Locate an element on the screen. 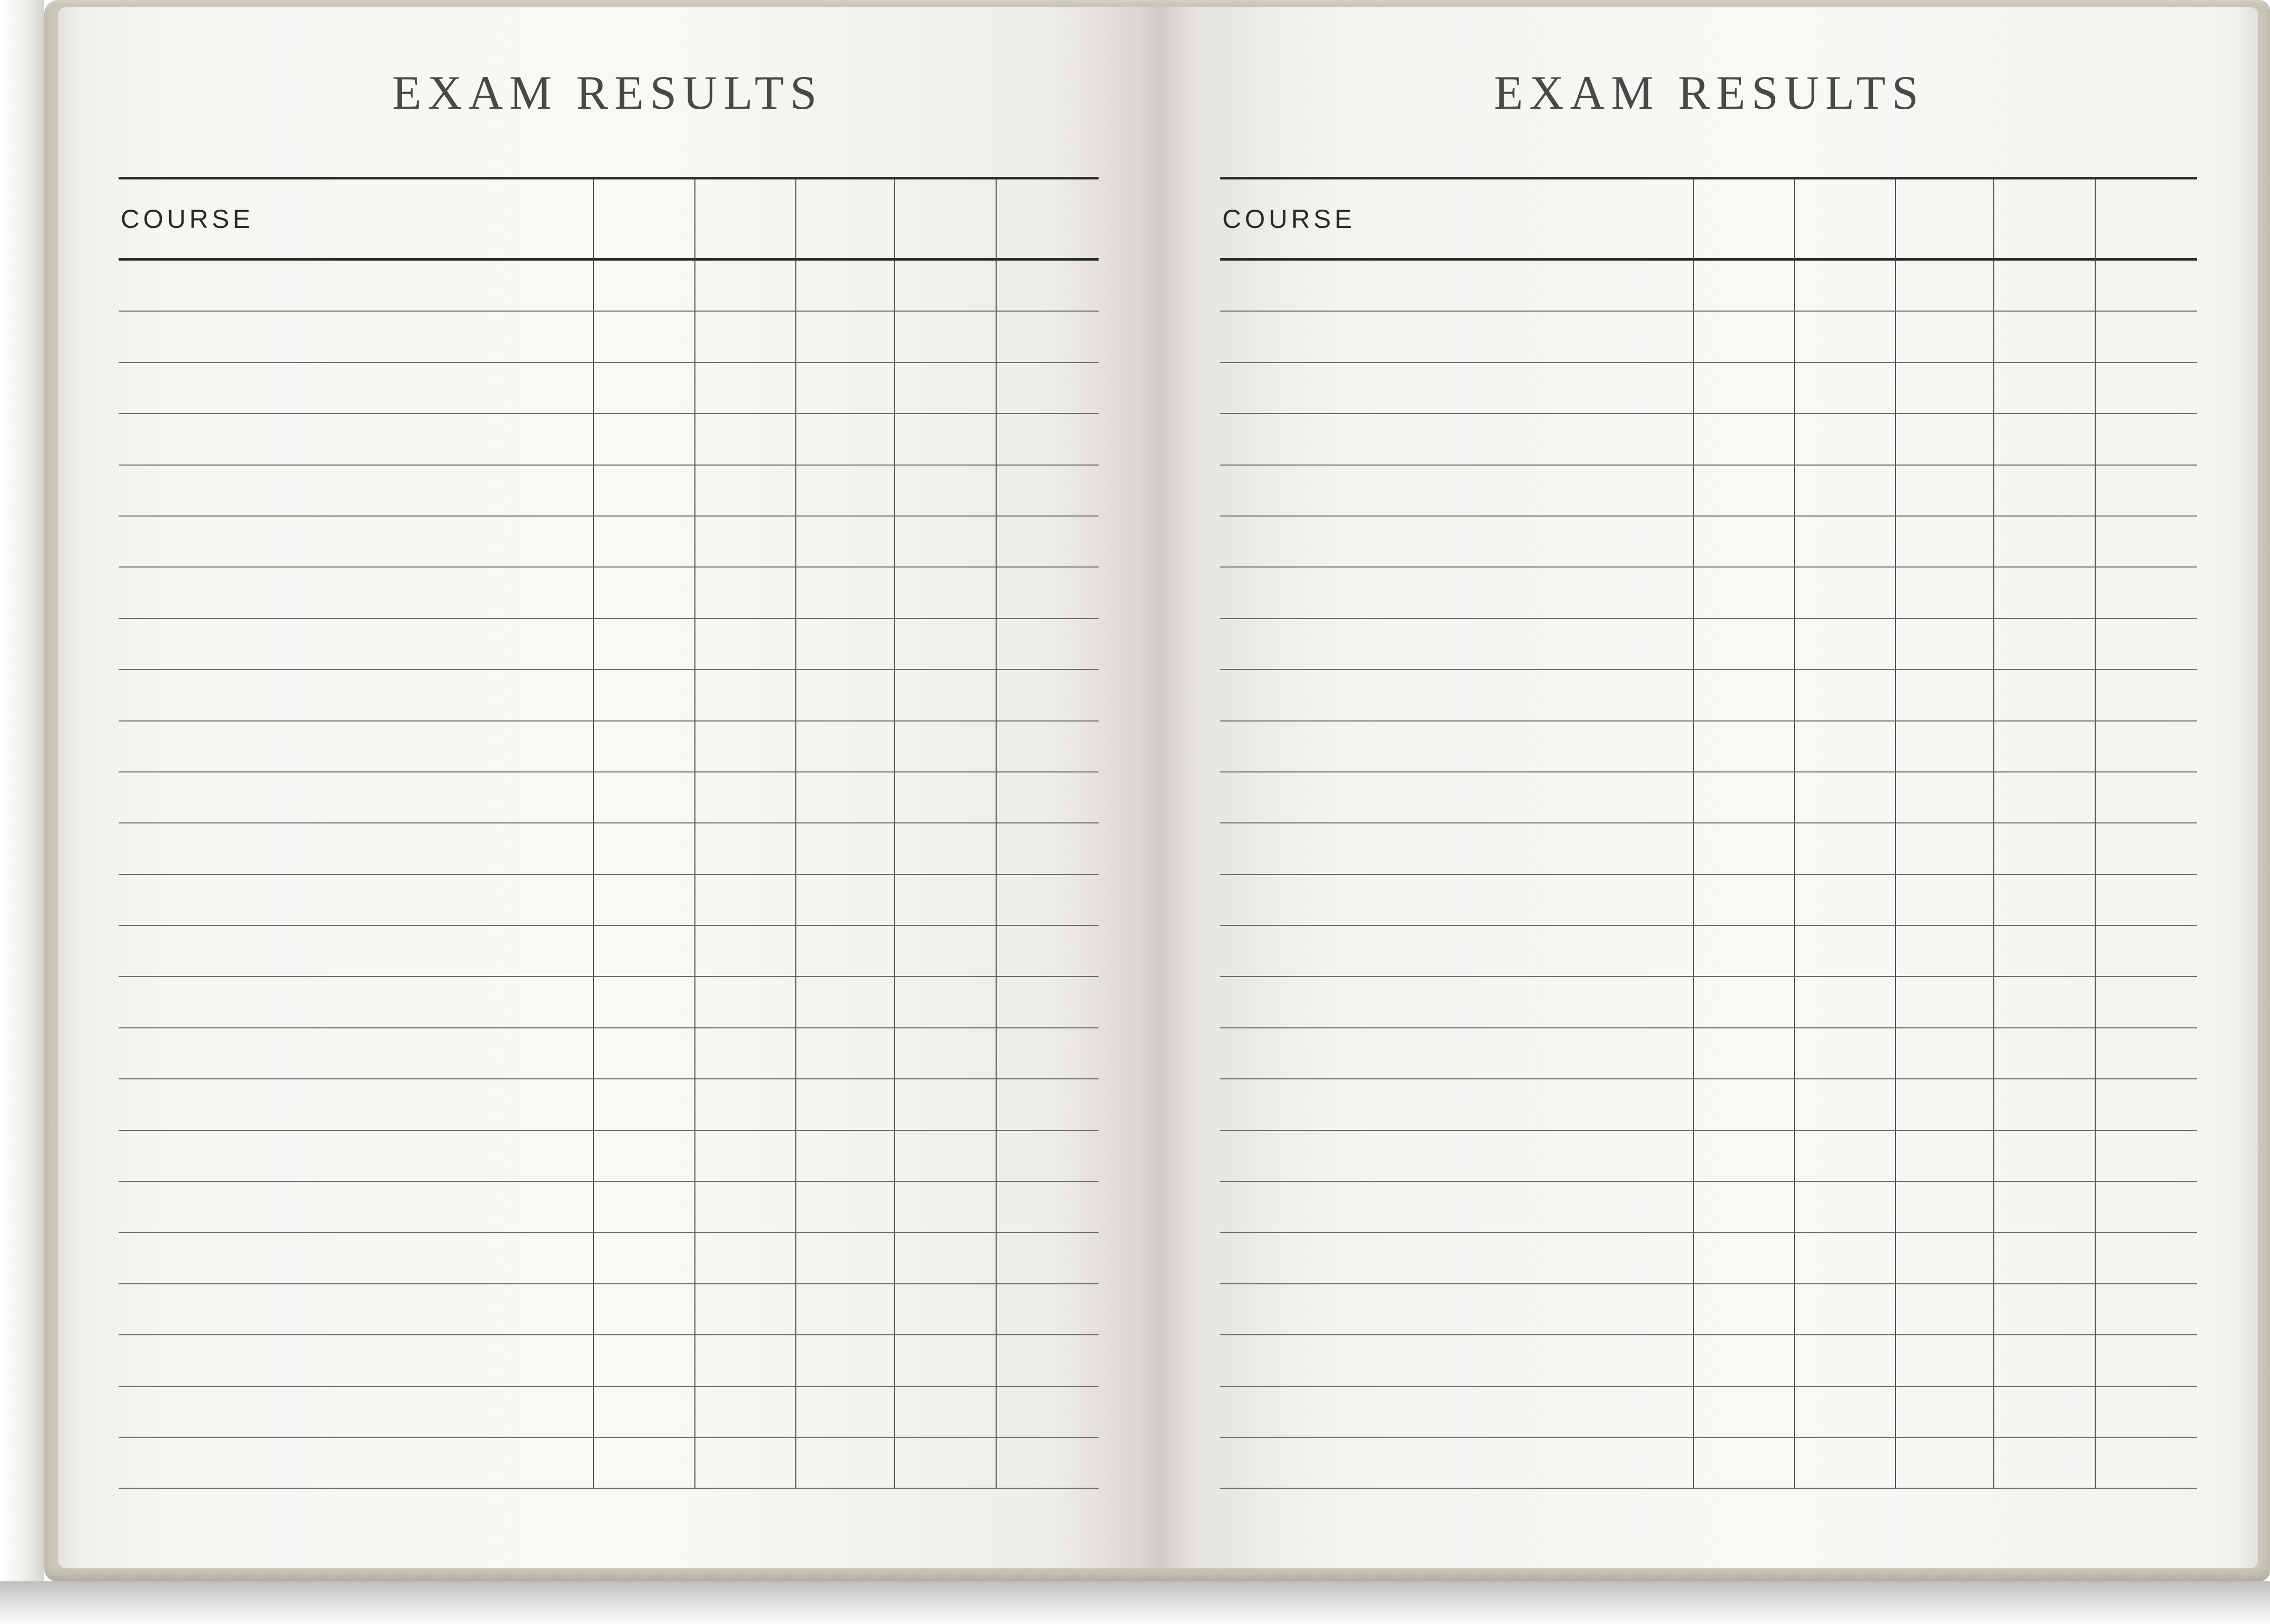 The height and width of the screenshot is (1624, 2270). book-side-shadow is located at coordinates (22, 790).